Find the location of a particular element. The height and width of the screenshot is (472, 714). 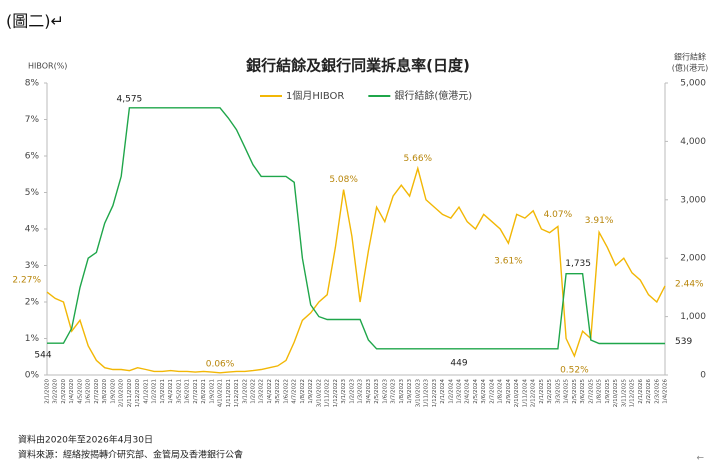

x-tick-label: 1/12/2020 is located at coordinates (138, 393).